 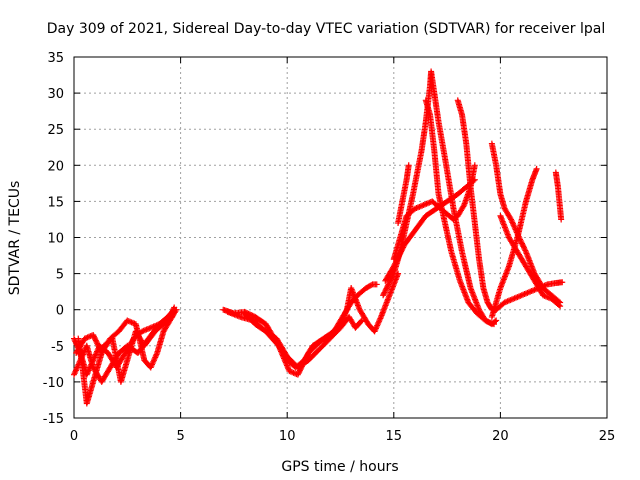 What do you see at coordinates (434, 212) in the screenshot?
I see `series-arc-3b` at bounding box center [434, 212].